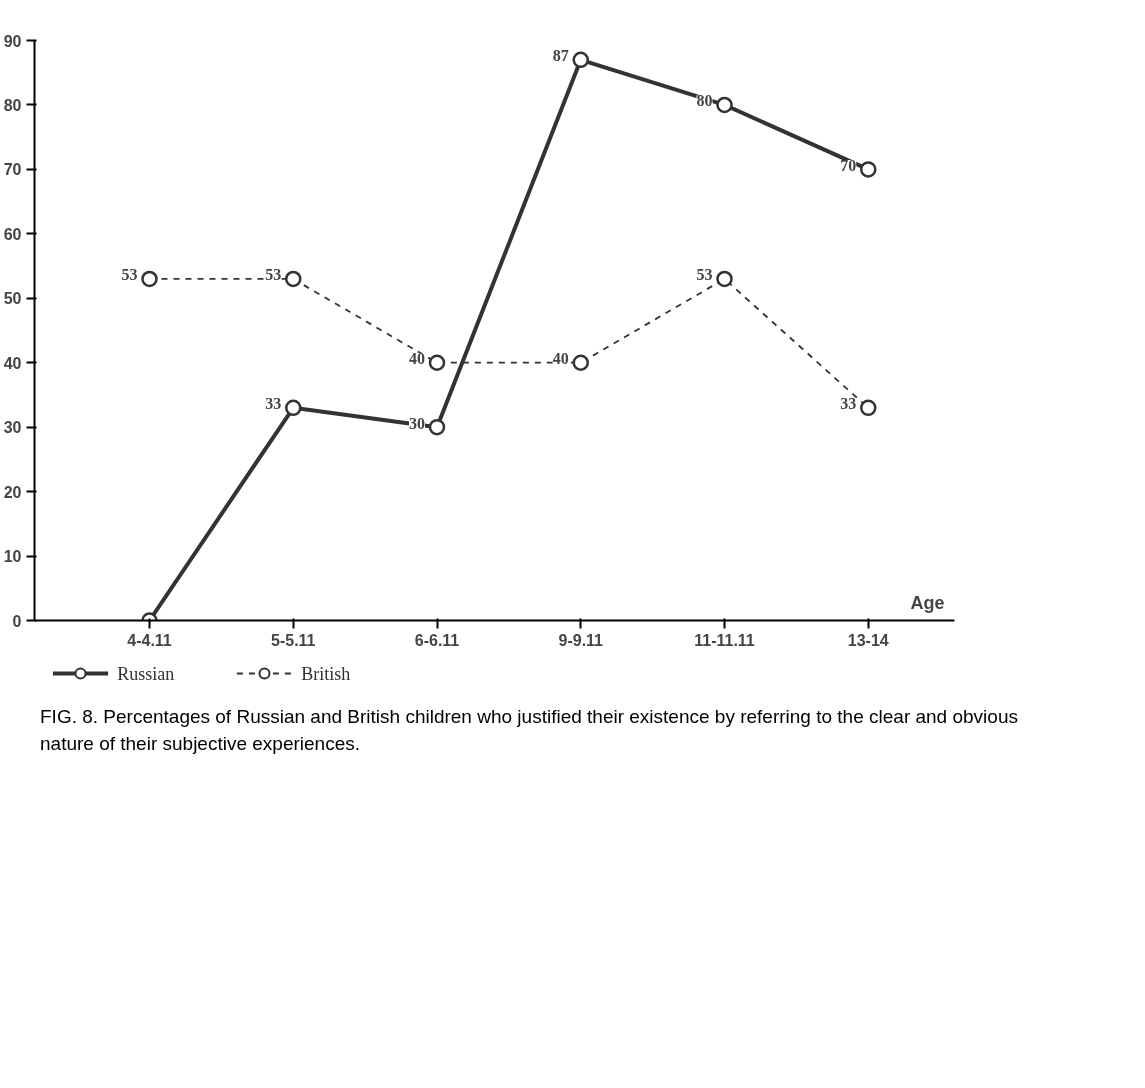 The width and height of the screenshot is (1145, 1088). I want to click on y-tick-label: 50, so click(12, 299).